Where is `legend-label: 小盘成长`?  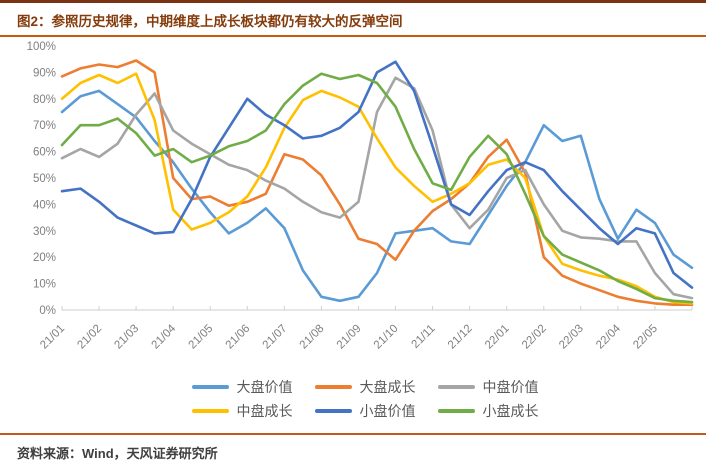 legend-label: 小盘成长 is located at coordinates (510, 411).